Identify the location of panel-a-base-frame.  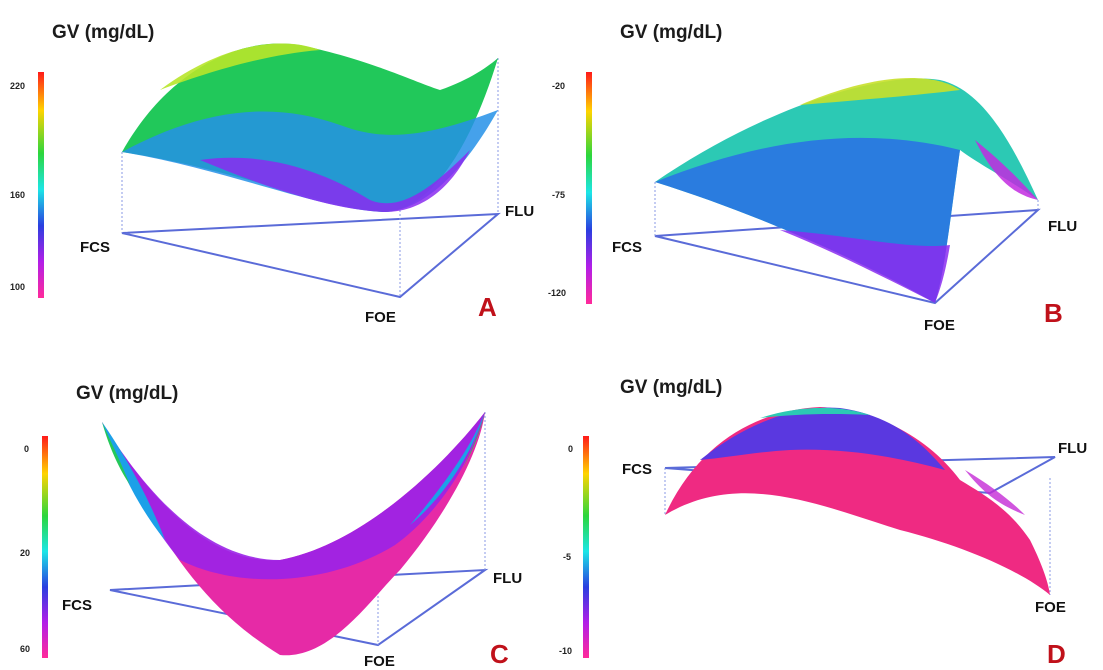
(311, 255).